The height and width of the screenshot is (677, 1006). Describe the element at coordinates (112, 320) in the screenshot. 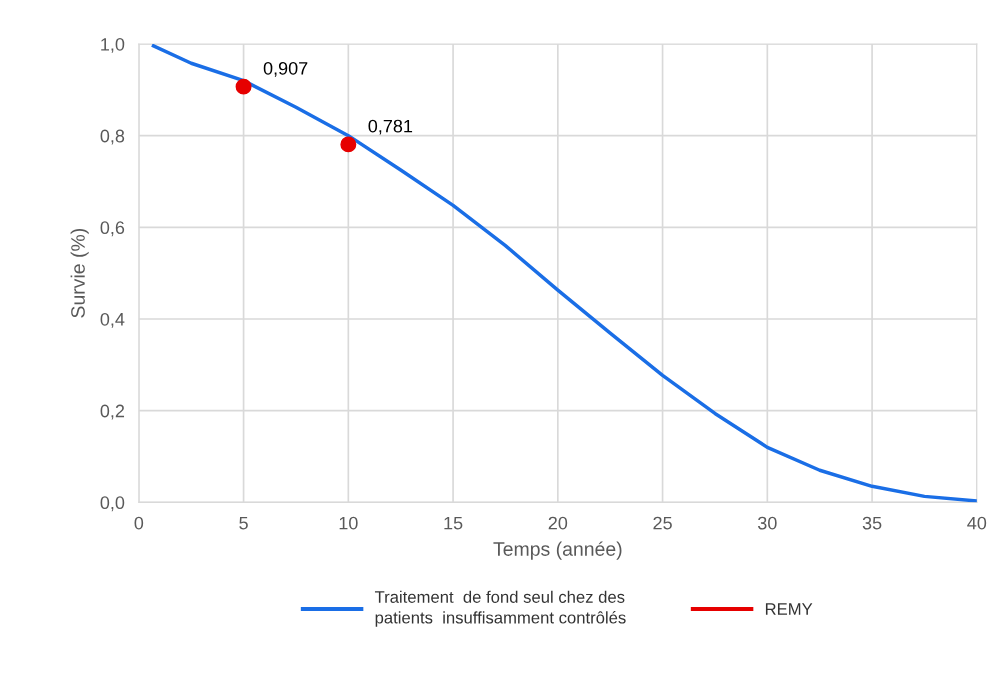

I see `y-tick-label: 0,4` at that location.